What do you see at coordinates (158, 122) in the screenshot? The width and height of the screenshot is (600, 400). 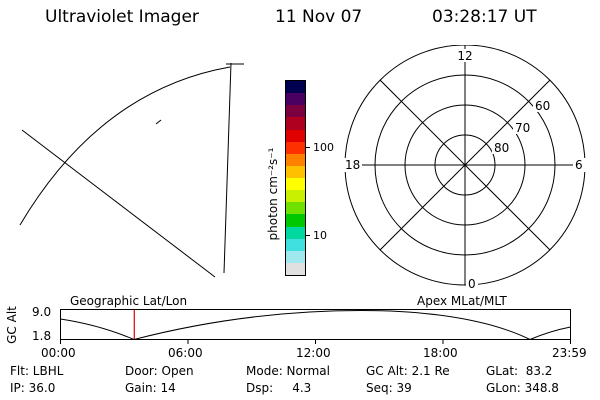 I see `map-coast-fragment` at bounding box center [158, 122].